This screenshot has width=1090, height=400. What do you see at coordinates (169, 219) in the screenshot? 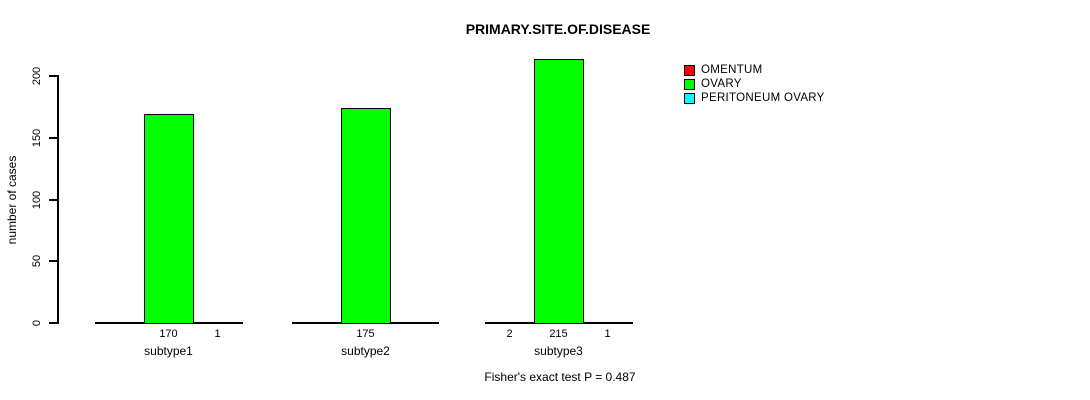
I see `bar-ovary-subtype1` at bounding box center [169, 219].